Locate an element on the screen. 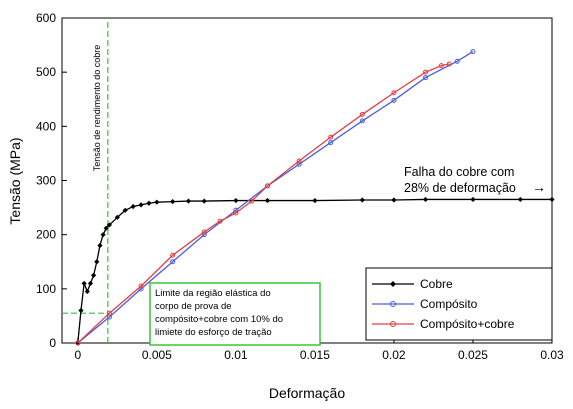  y-tick-label: 0 is located at coordinates (52, 343).